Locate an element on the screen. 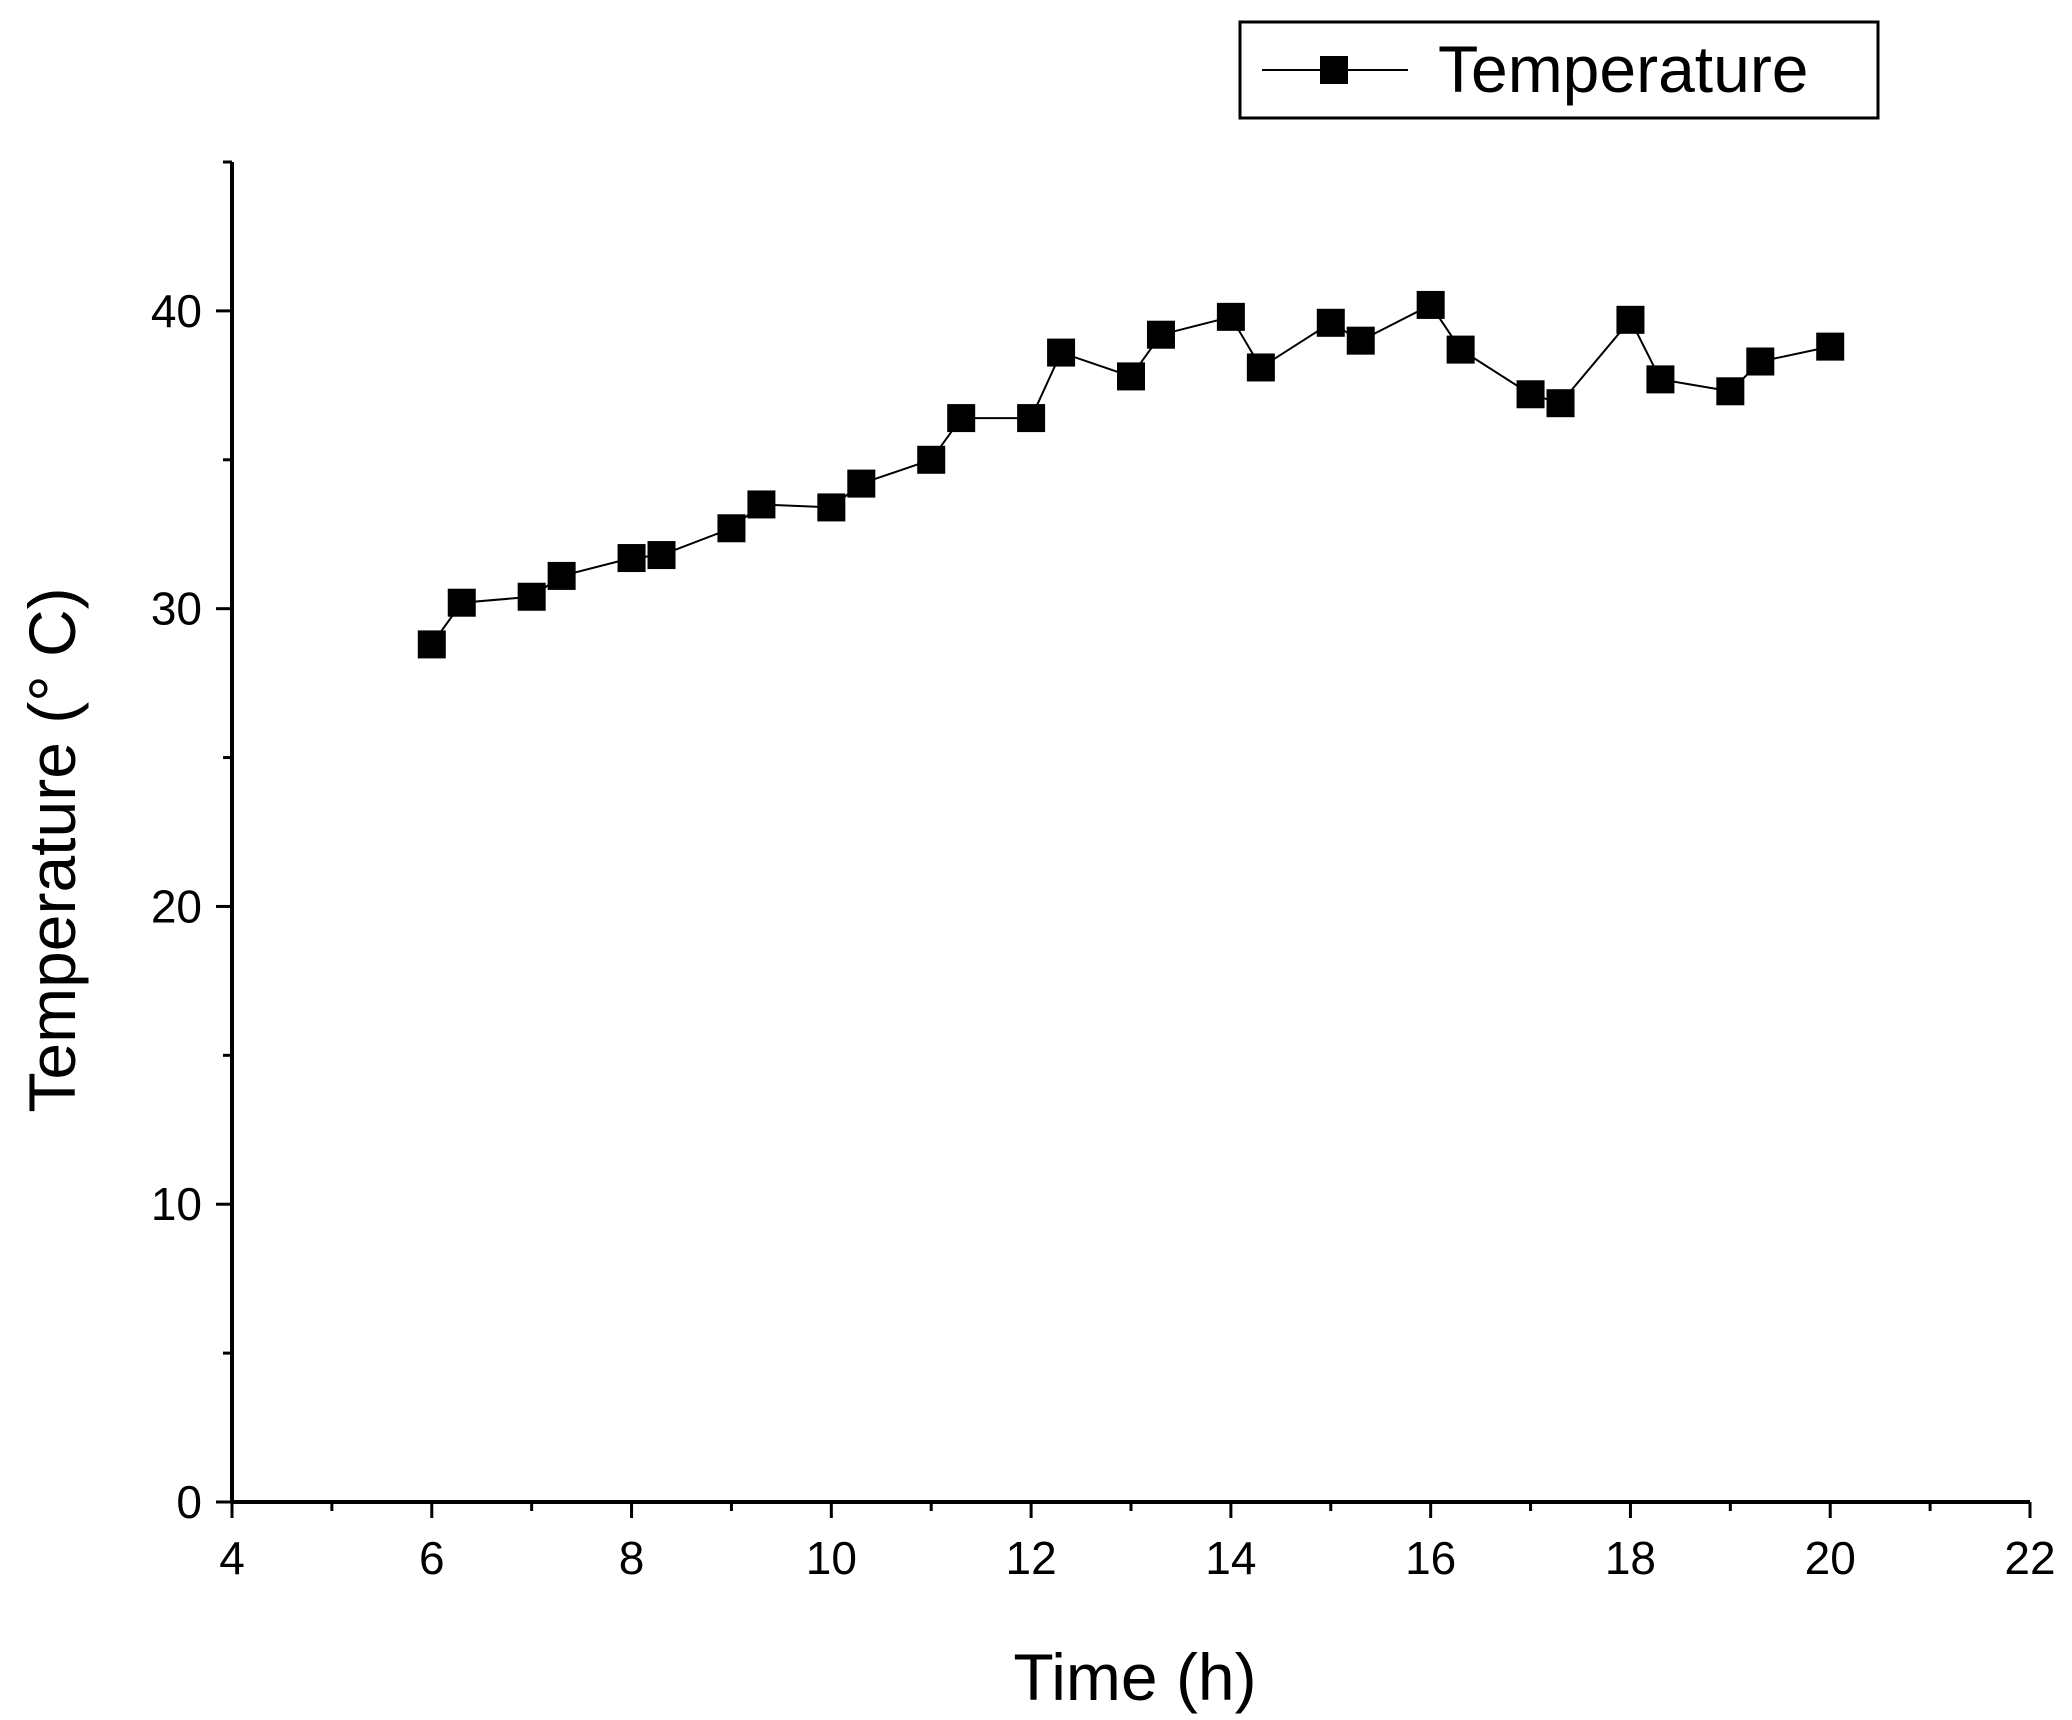 The width and height of the screenshot is (2072, 1720). legend: Temperature is located at coordinates (1559, 70).